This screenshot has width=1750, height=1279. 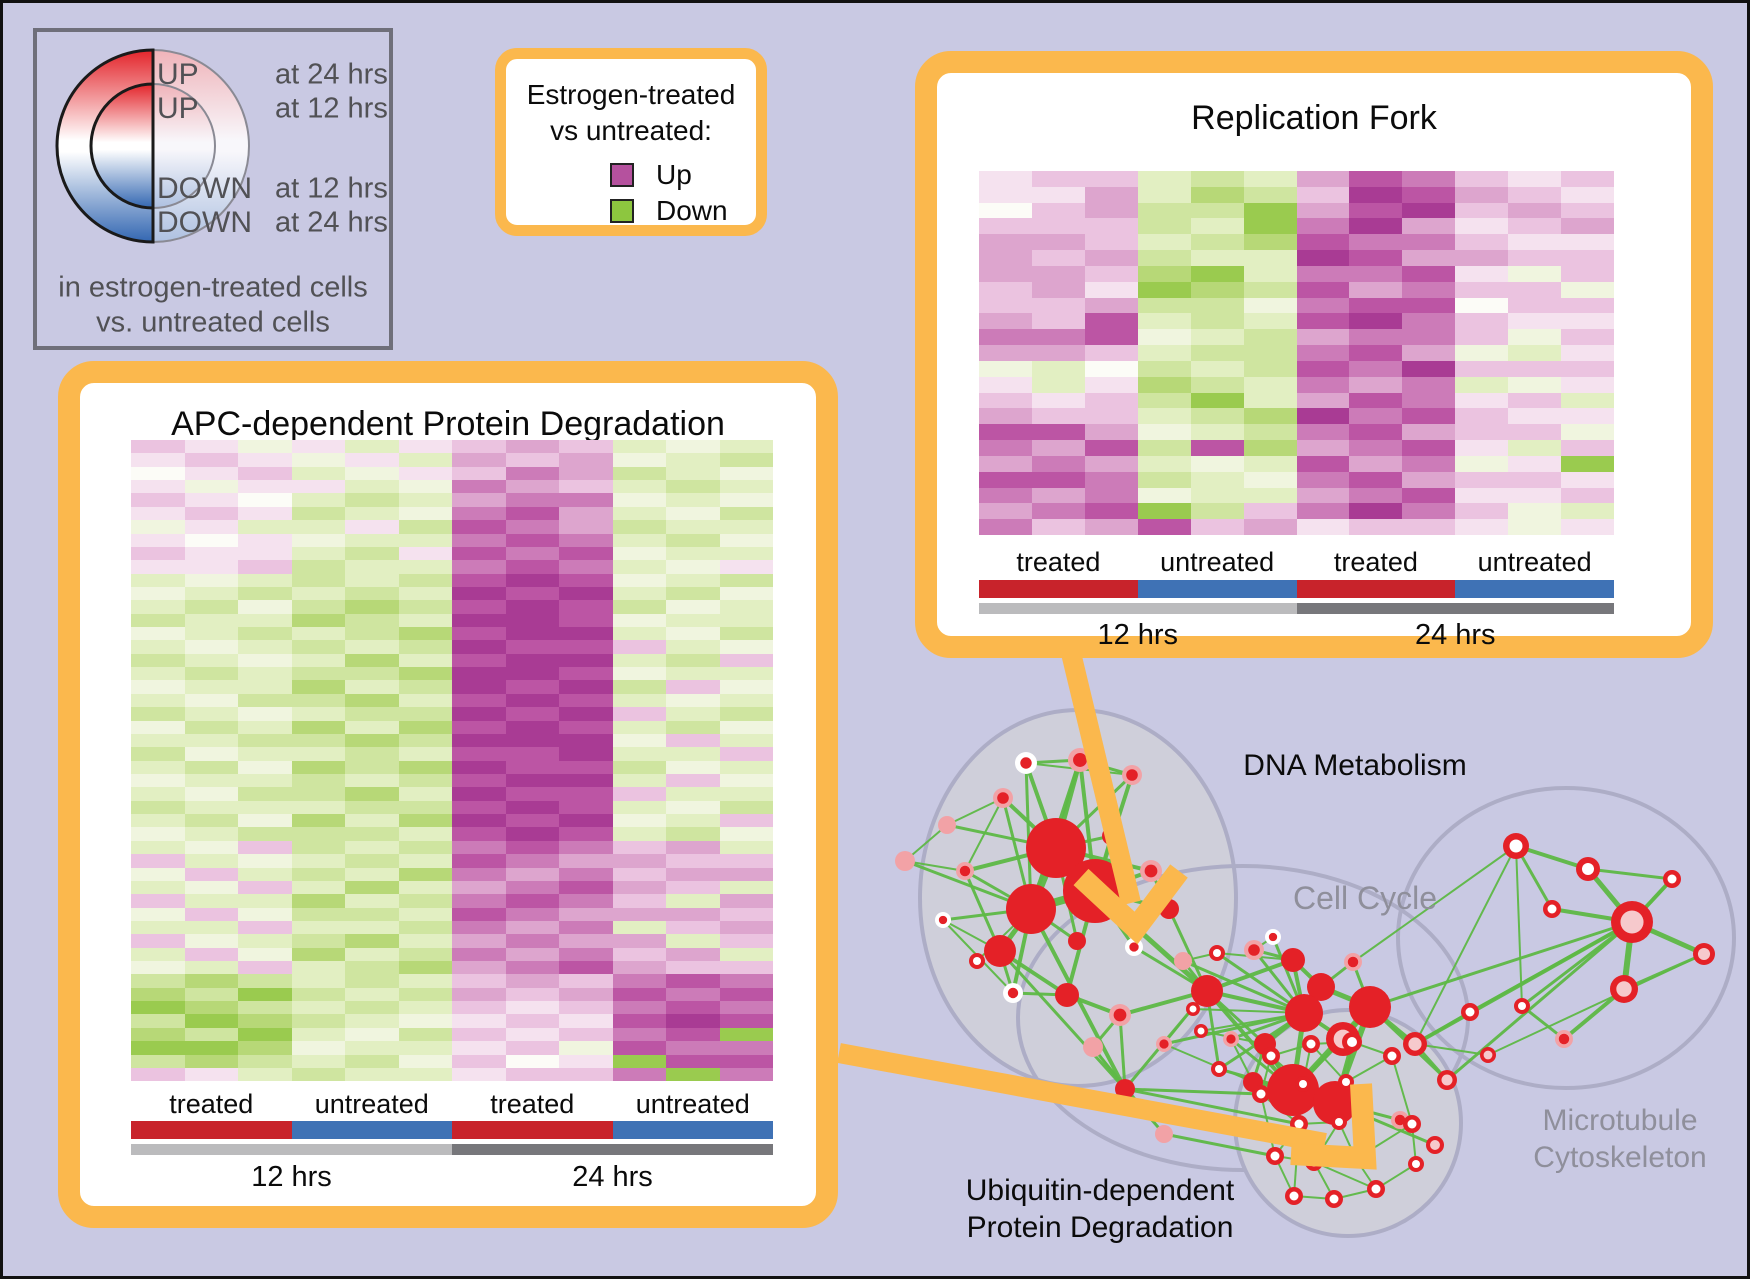 What do you see at coordinates (1455, 635) in the screenshot?
I see `time-label-24hrs: 24 hrs` at bounding box center [1455, 635].